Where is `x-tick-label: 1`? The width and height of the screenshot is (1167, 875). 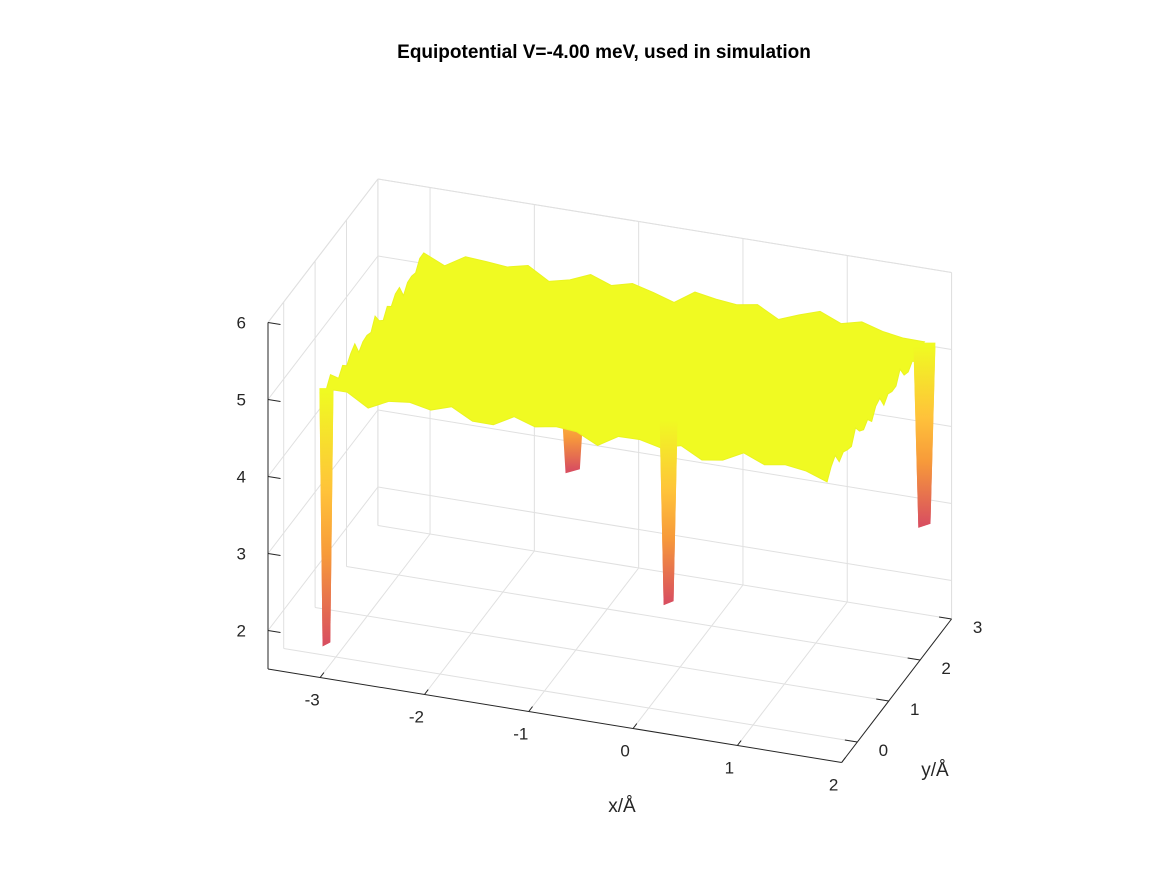 x-tick-label: 1 is located at coordinates (729, 768).